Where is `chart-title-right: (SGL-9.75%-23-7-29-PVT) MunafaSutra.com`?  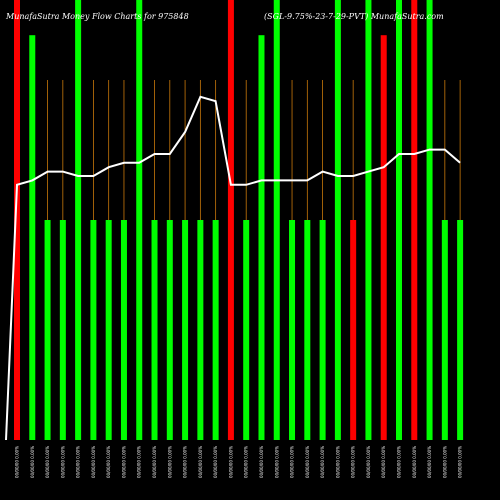
chart-title-right: (SGL-9.75%-23-7-29-PVT) MunafaSutra.com is located at coordinates (354, 16).